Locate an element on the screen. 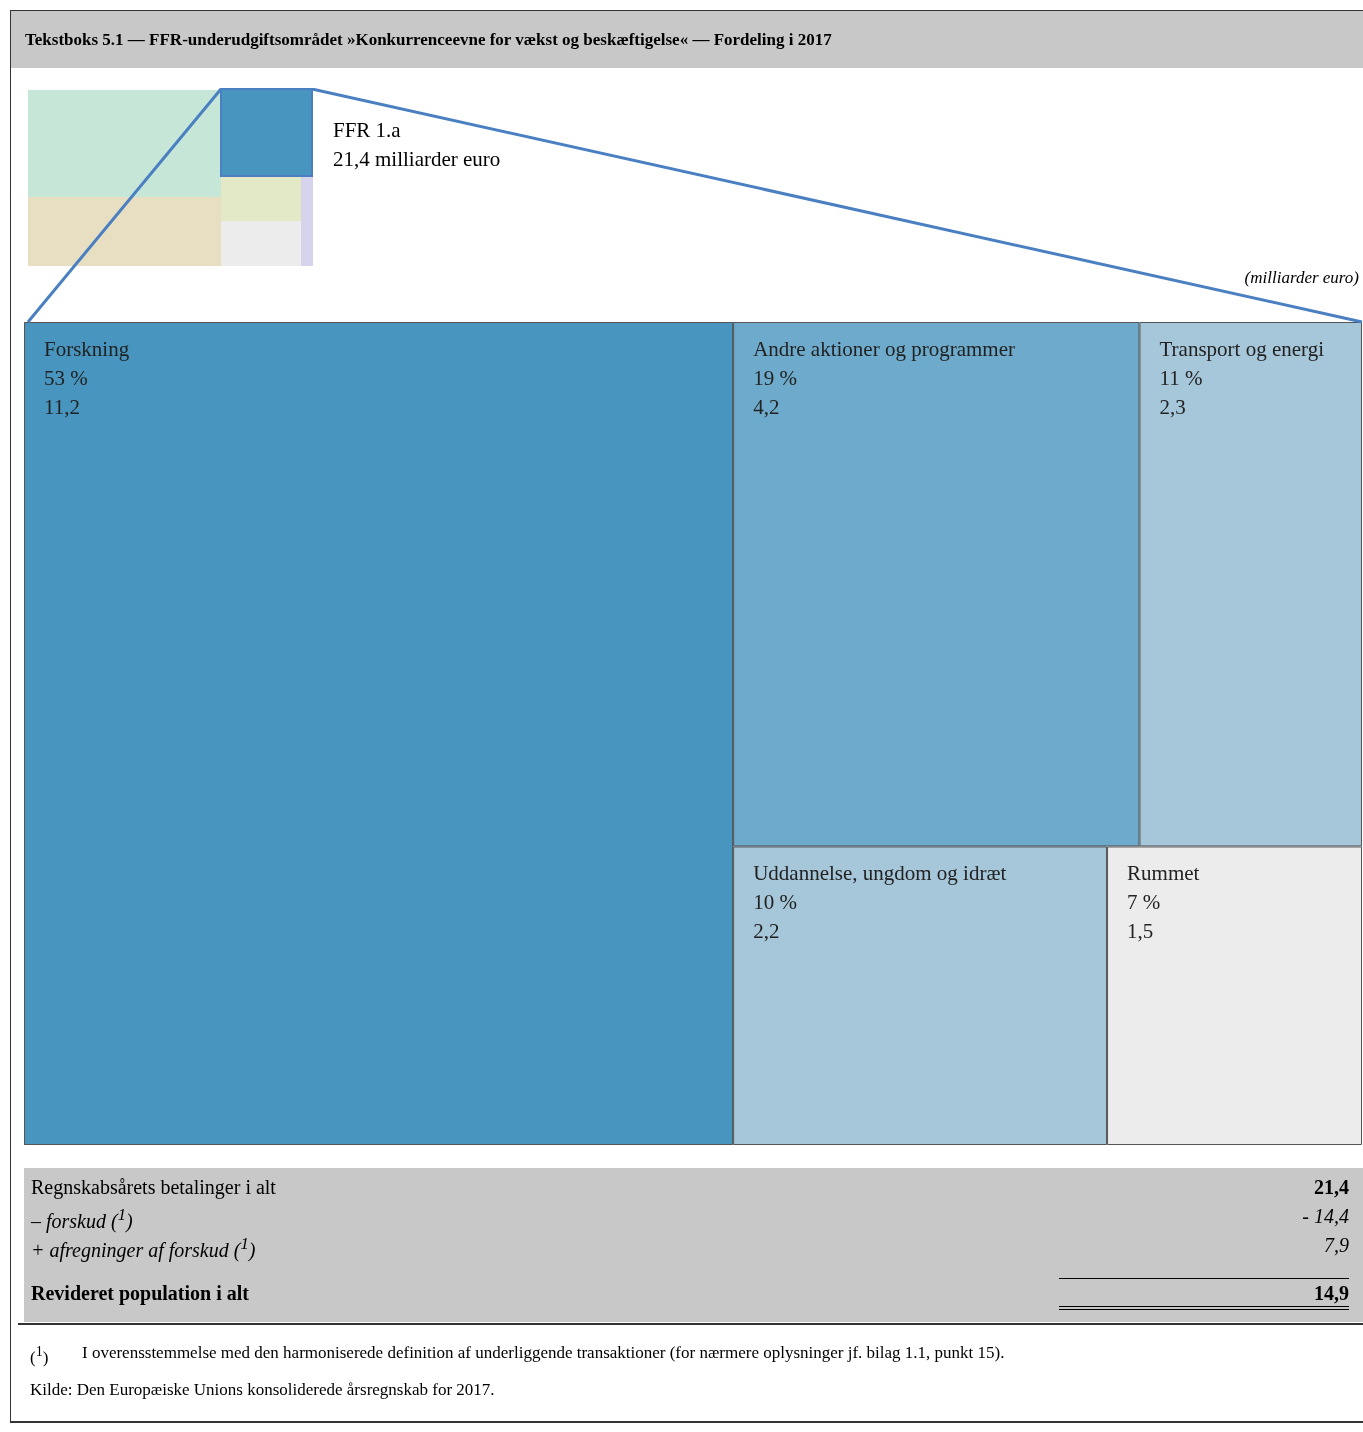  text: Tekstboks 5.1 — FFR-underudgiftsområdet »Konkurrenceevne for vækst og beskæftigelse« — Fordeling i 2017 is located at coordinates (687, 39).